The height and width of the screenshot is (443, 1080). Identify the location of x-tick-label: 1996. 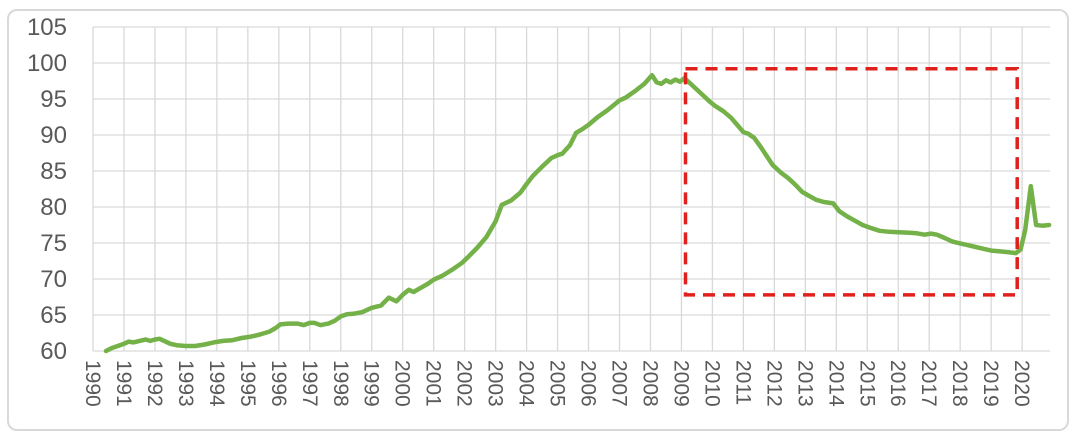
(278, 383).